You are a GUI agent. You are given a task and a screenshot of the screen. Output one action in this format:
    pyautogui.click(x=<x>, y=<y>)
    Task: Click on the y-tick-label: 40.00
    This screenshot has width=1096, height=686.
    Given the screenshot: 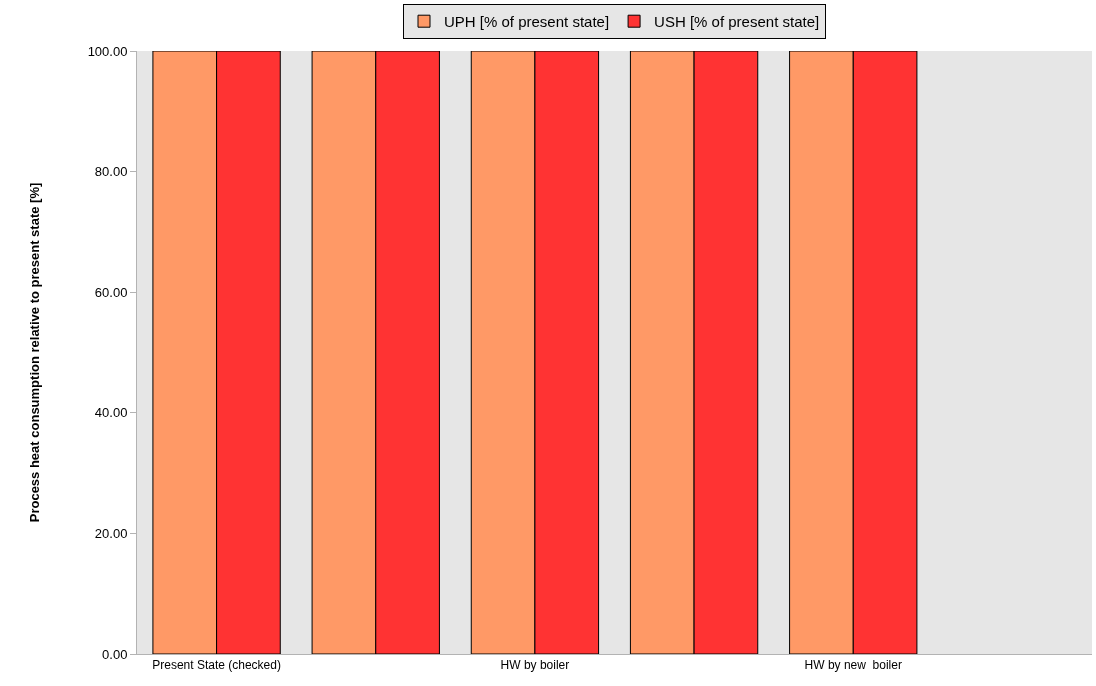 What is the action you would take?
    pyautogui.click(x=111, y=413)
    